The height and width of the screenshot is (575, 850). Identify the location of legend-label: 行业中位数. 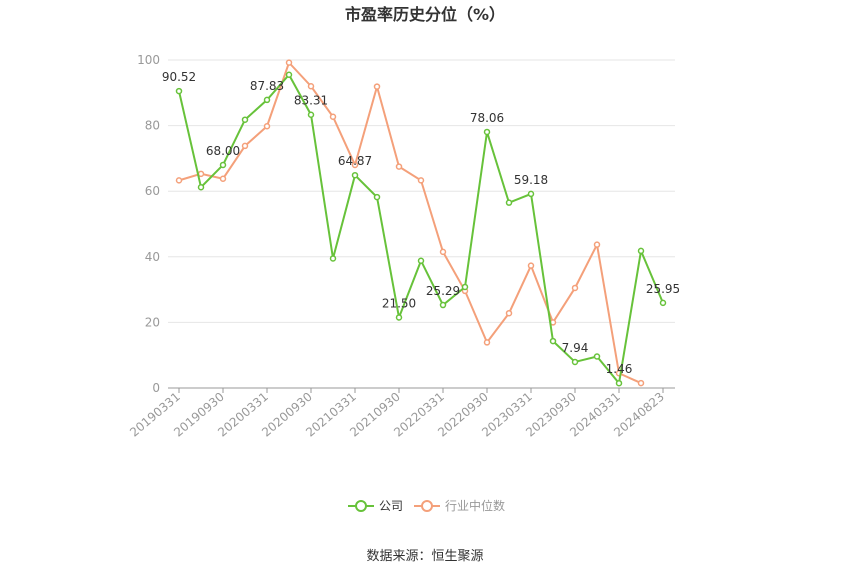
(475, 505).